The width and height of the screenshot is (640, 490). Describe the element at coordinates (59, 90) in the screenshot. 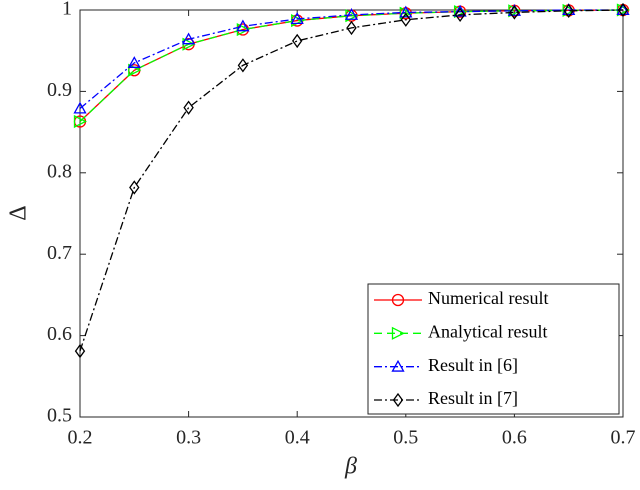

I see `y-tick-label: 0.9` at that location.